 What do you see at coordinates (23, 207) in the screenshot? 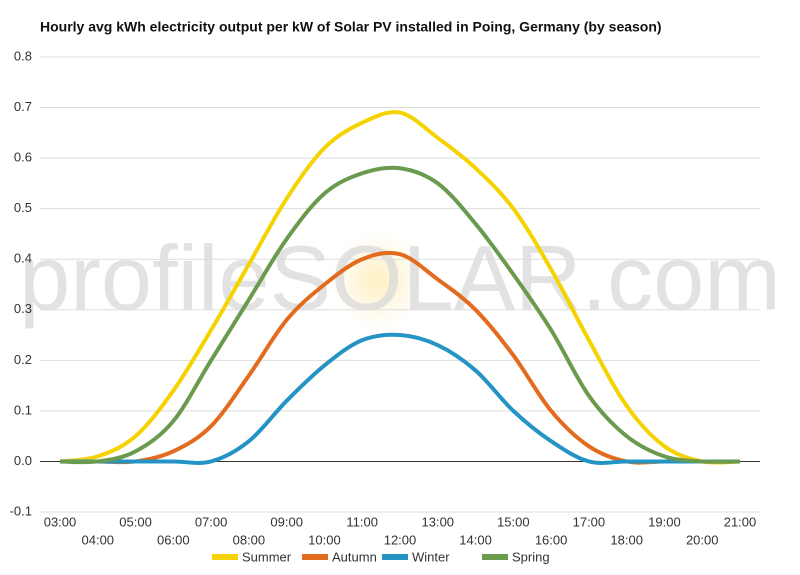
I see `y-tick-label: 0.5` at bounding box center [23, 207].